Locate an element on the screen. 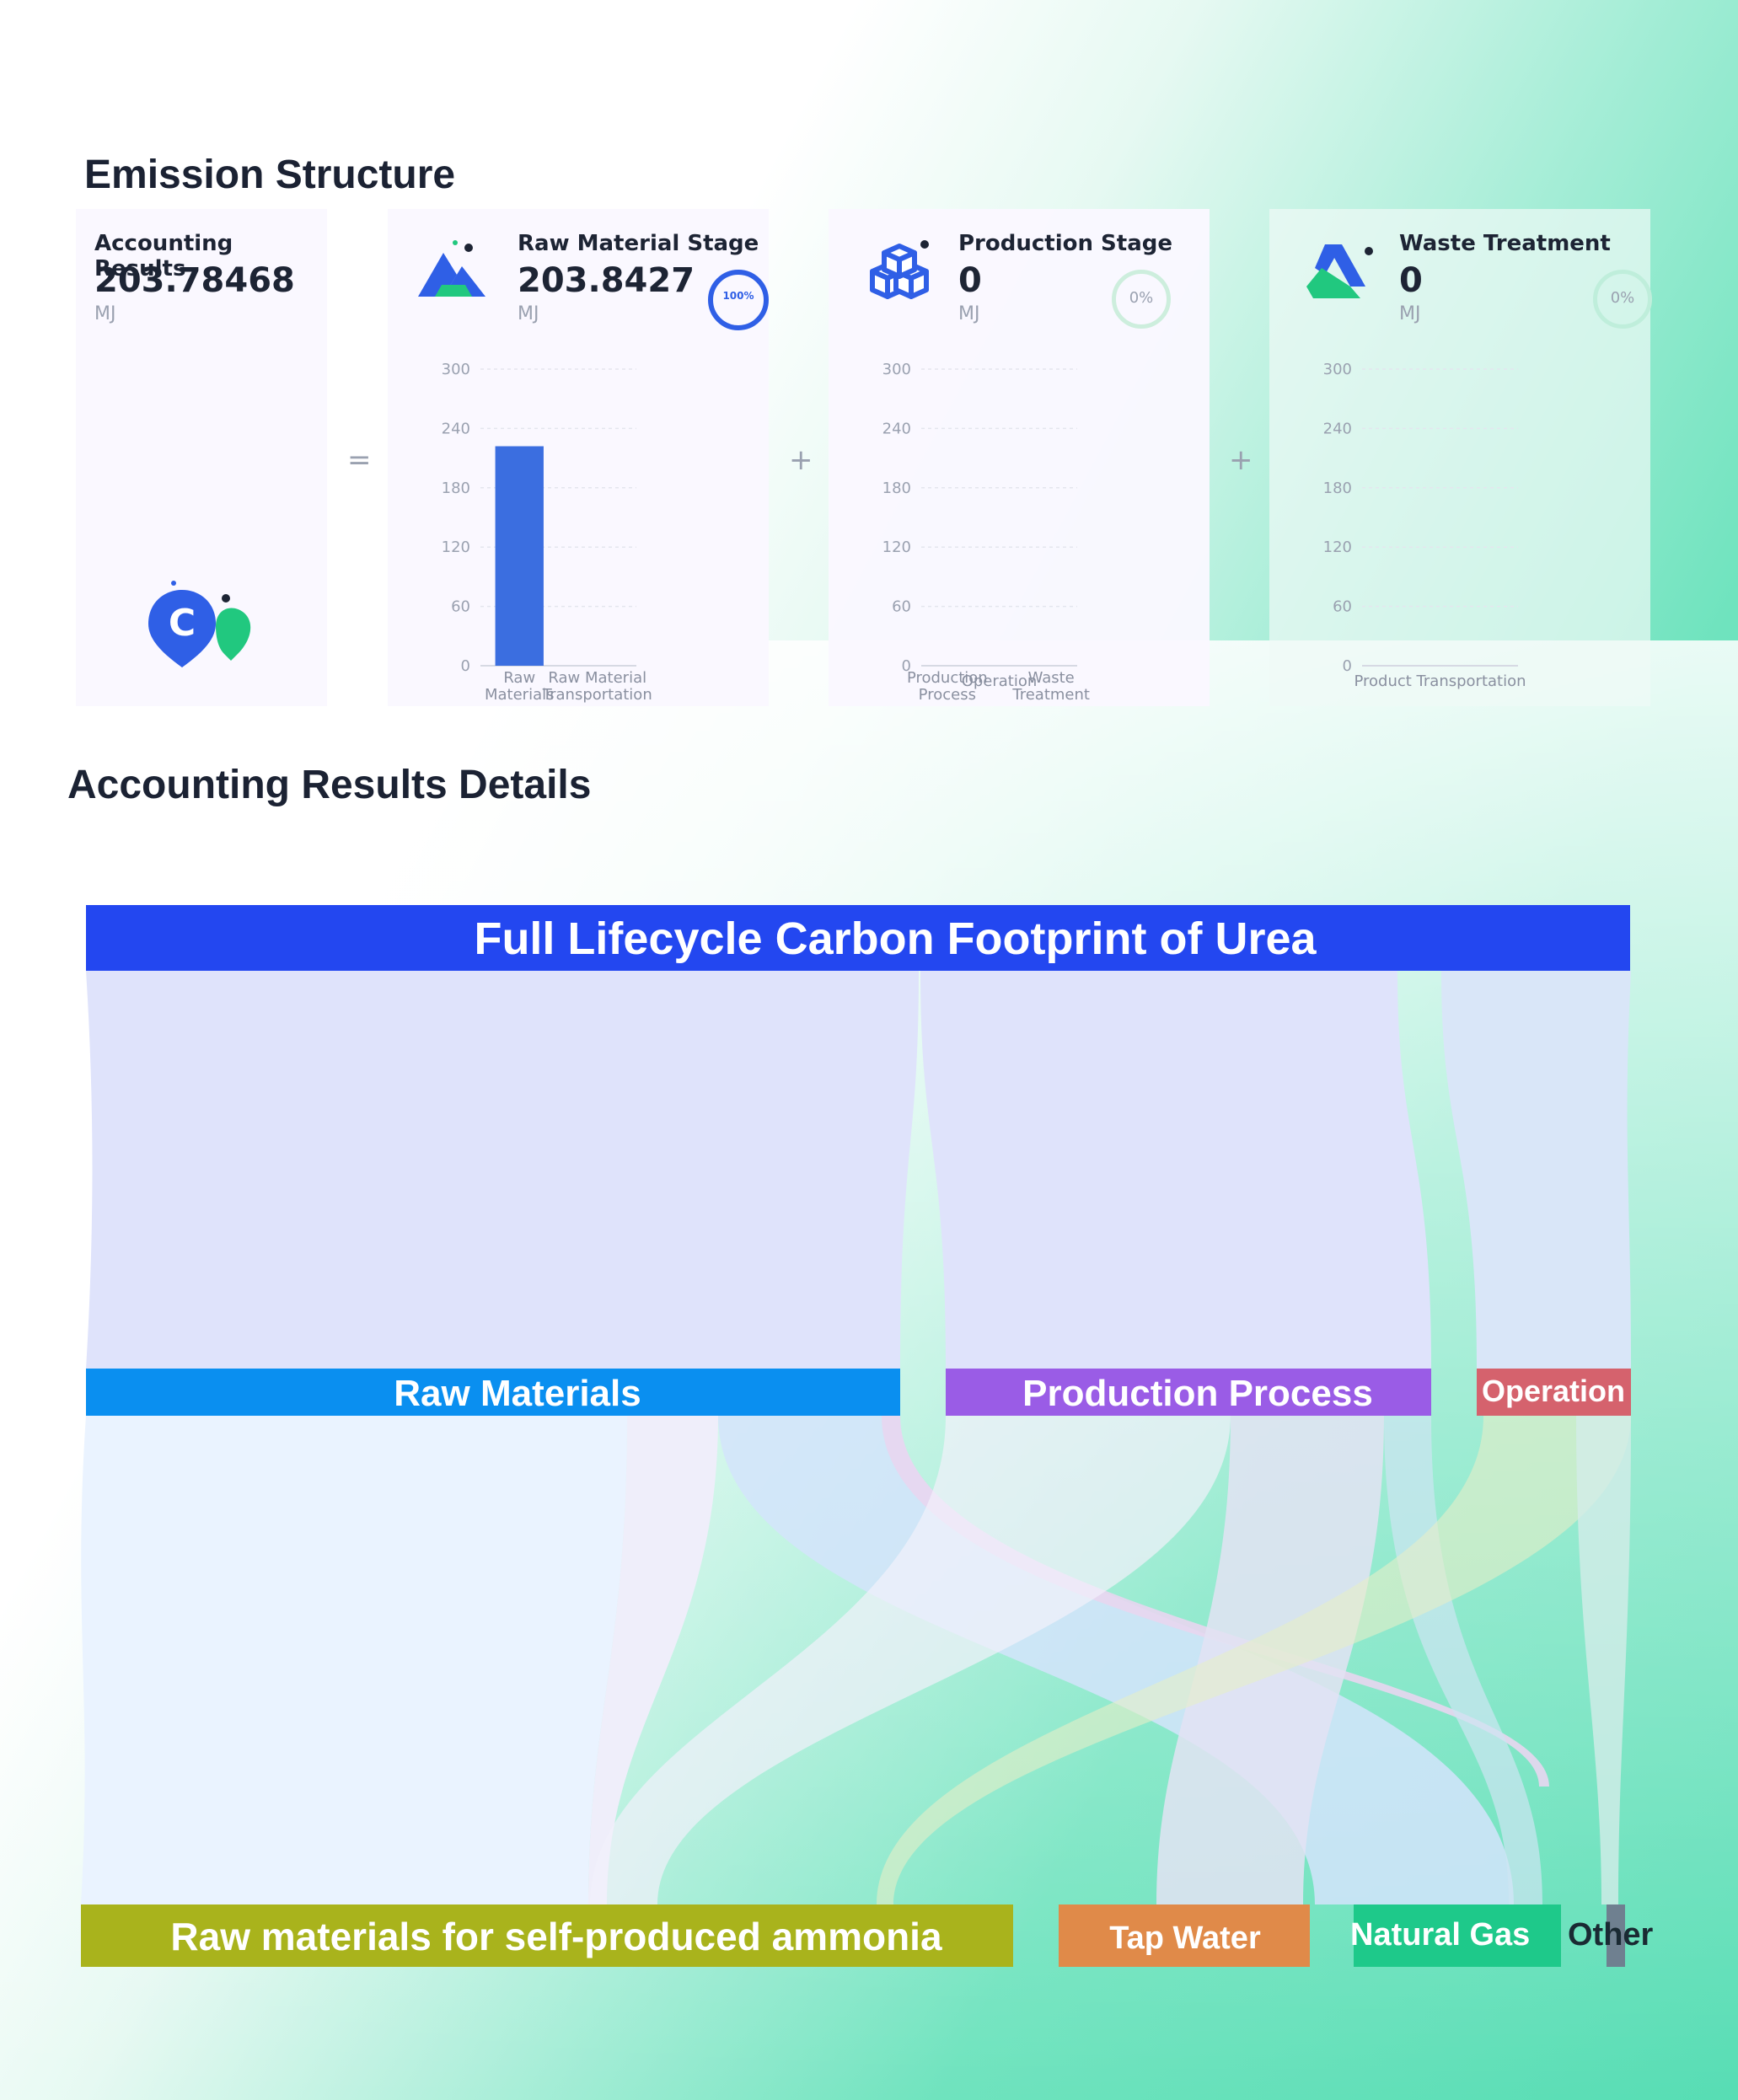 The image size is (1738, 2100). raw-material-percent-ring: 100% is located at coordinates (739, 300).